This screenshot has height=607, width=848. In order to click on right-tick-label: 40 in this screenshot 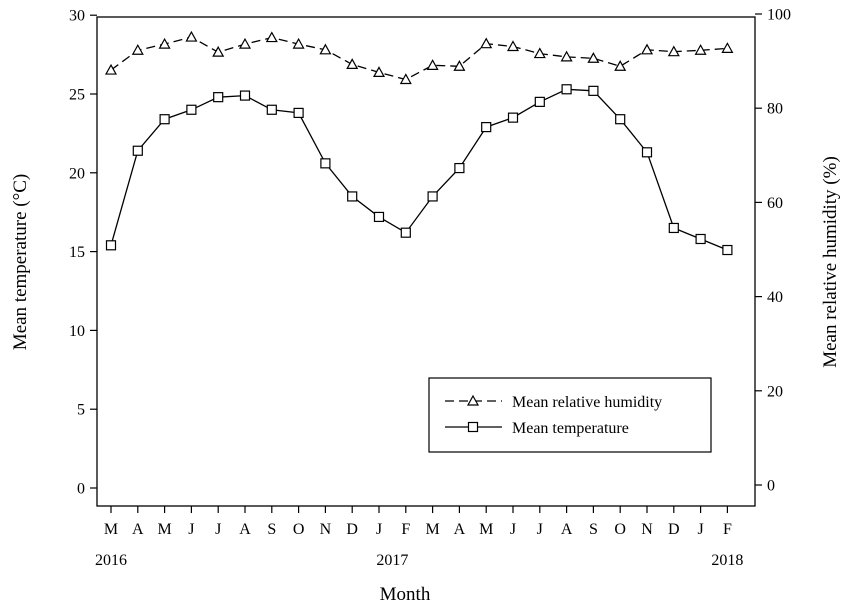, I will do `click(775, 297)`.